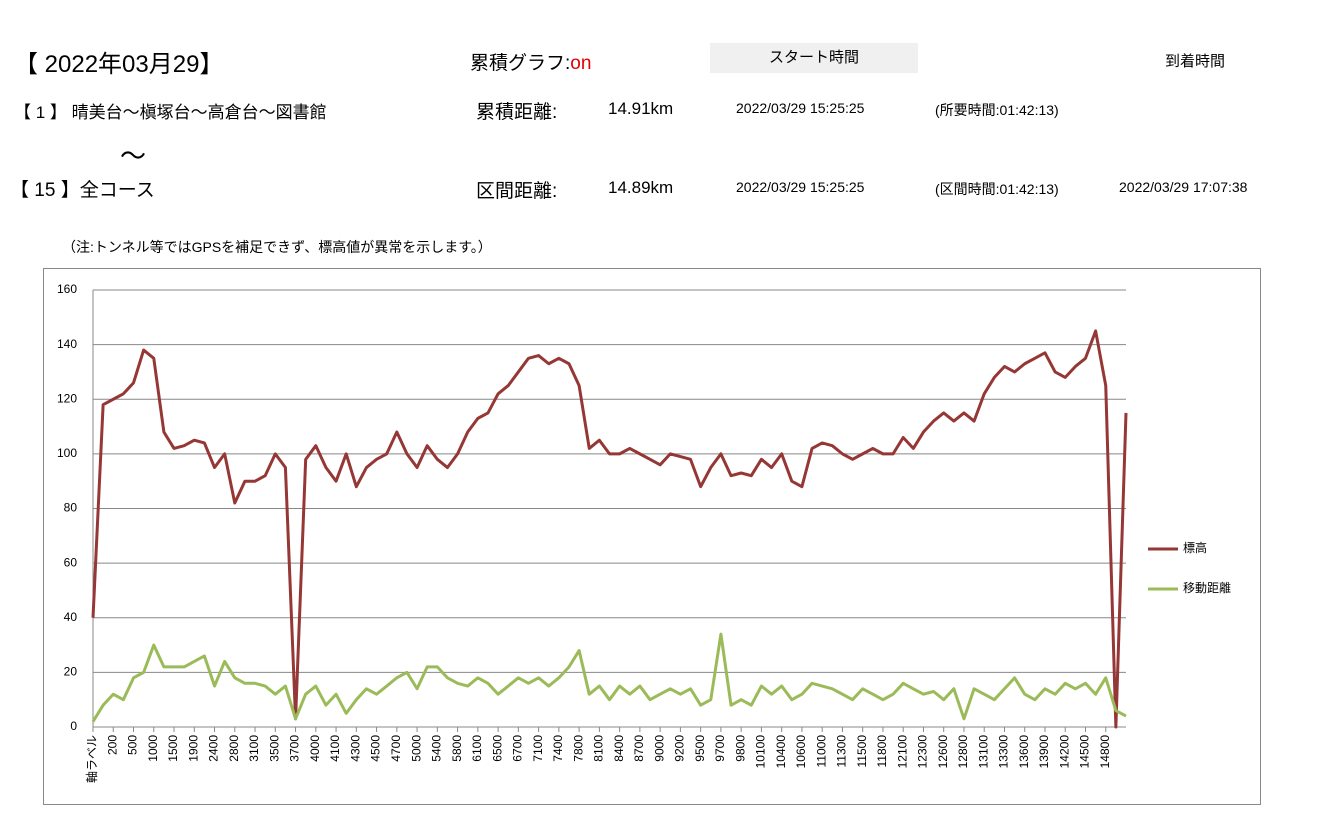  Describe the element at coordinates (396, 748) in the screenshot. I see `x-tick-label: 4700` at that location.